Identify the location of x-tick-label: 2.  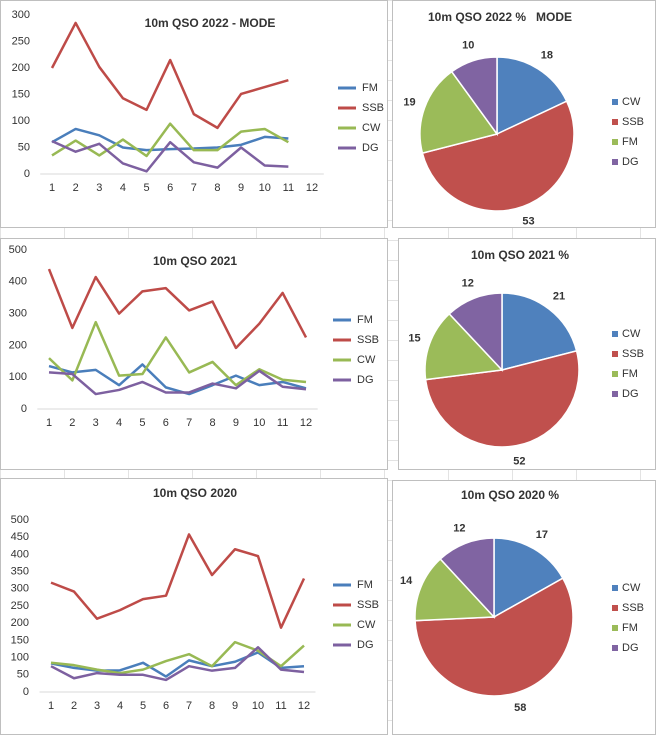
(76, 188).